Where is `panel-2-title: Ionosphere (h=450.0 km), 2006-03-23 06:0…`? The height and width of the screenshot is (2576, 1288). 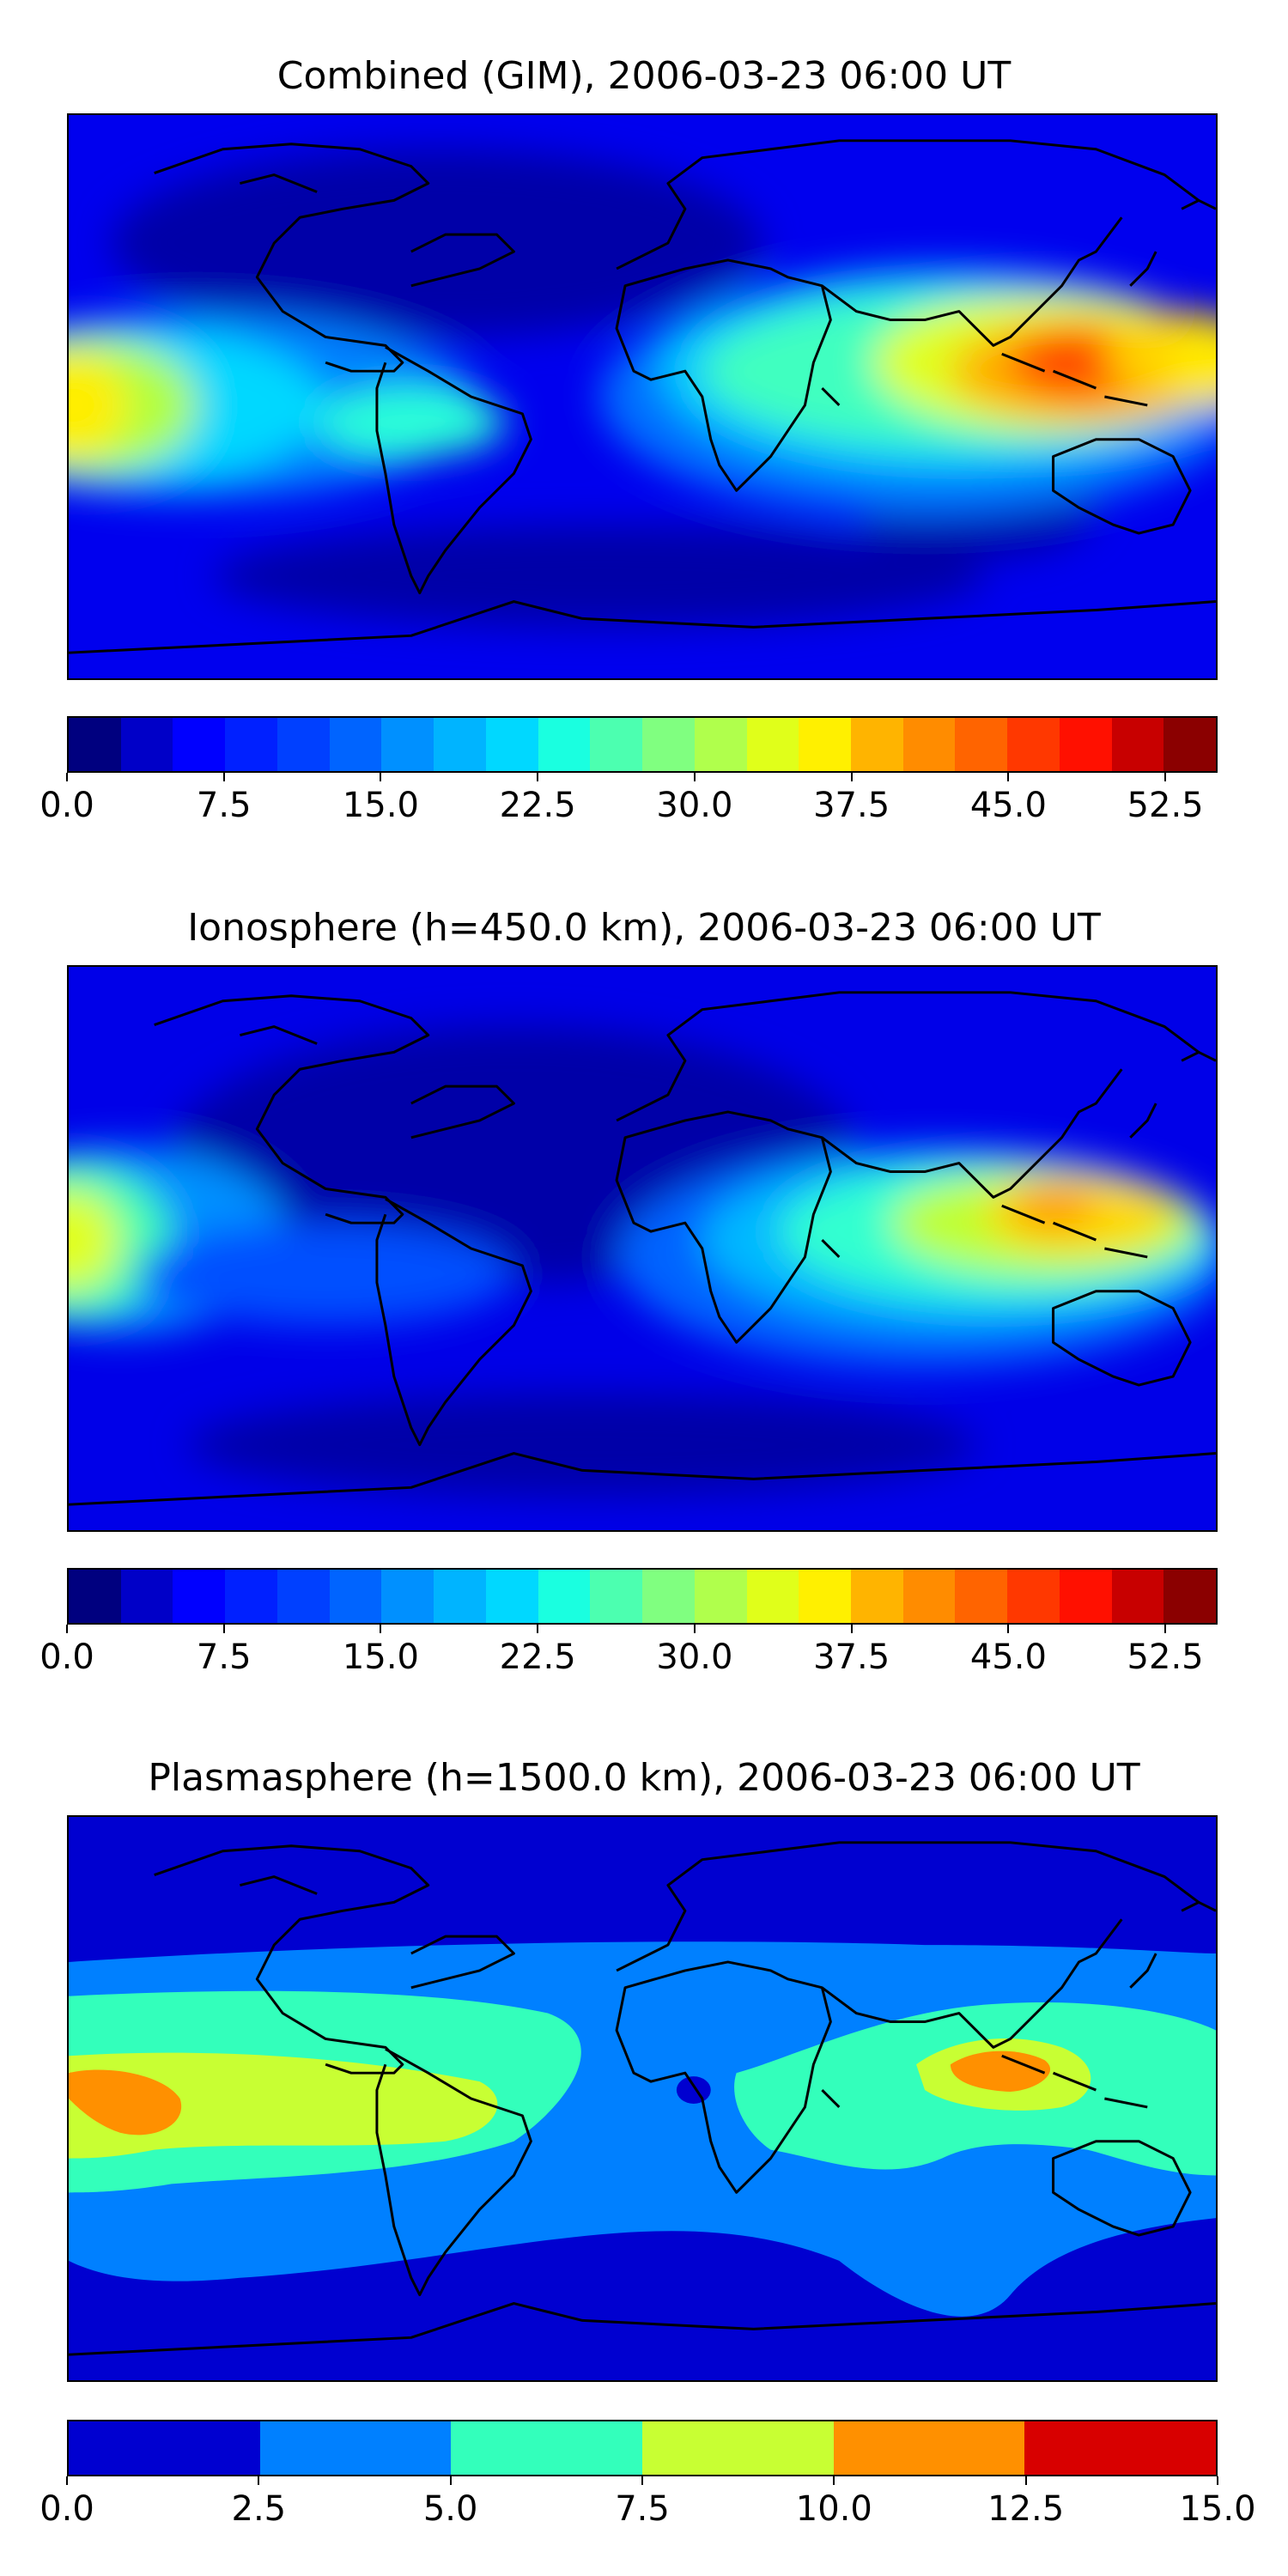
panel-2-title: Ionosphere (h=450.0 km), 2006-03-23 06:0… is located at coordinates (644, 928).